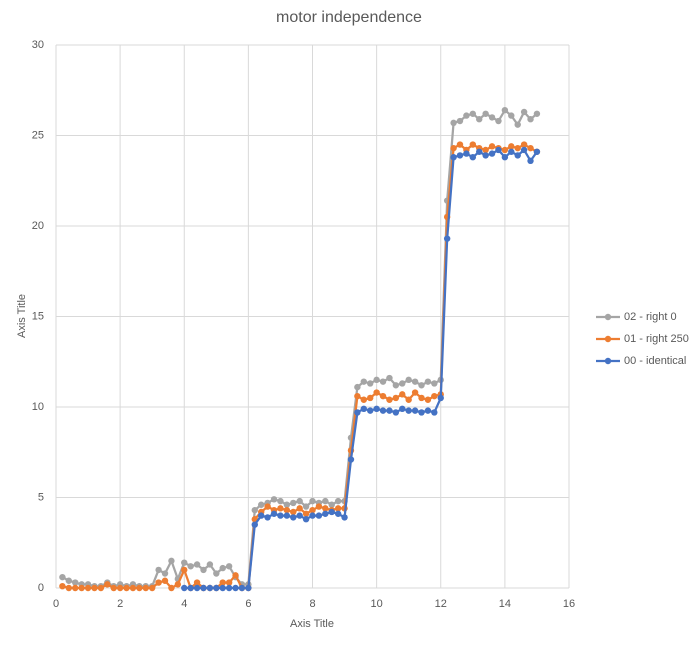 Image resolution: width=699 pixels, height=653 pixels. I want to click on y-axis-title: Axis Title, so click(22, 316).